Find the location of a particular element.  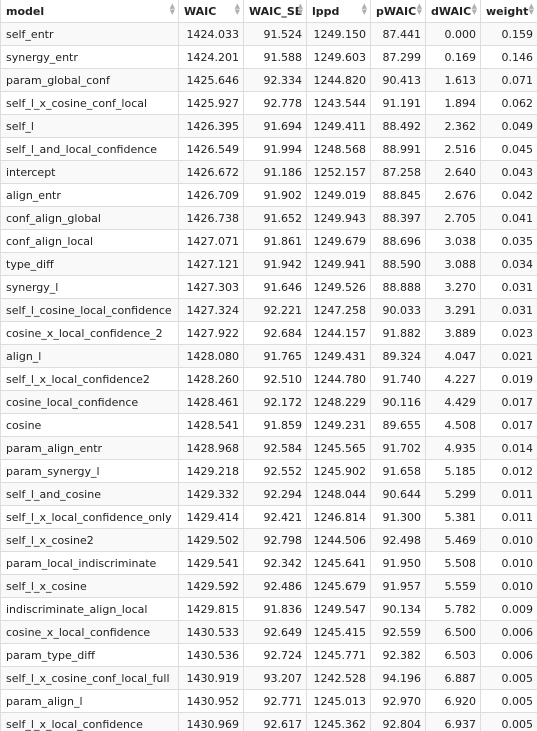

cell-model: self_l_and_cosine is located at coordinates (89, 494).